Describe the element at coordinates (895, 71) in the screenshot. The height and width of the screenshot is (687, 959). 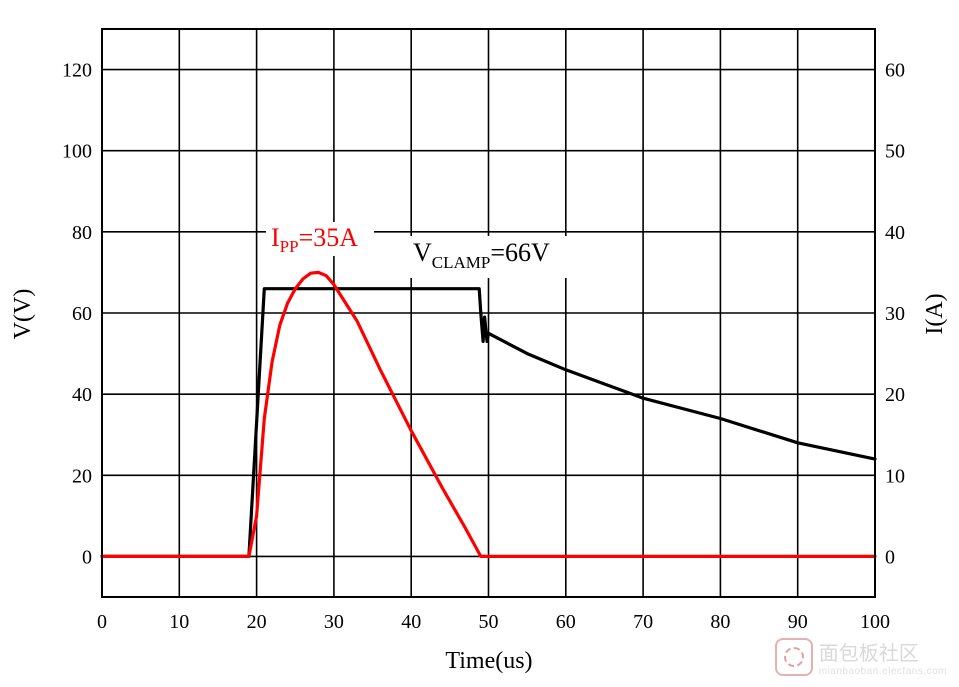
I see `y-right-tick-label: 60` at that location.